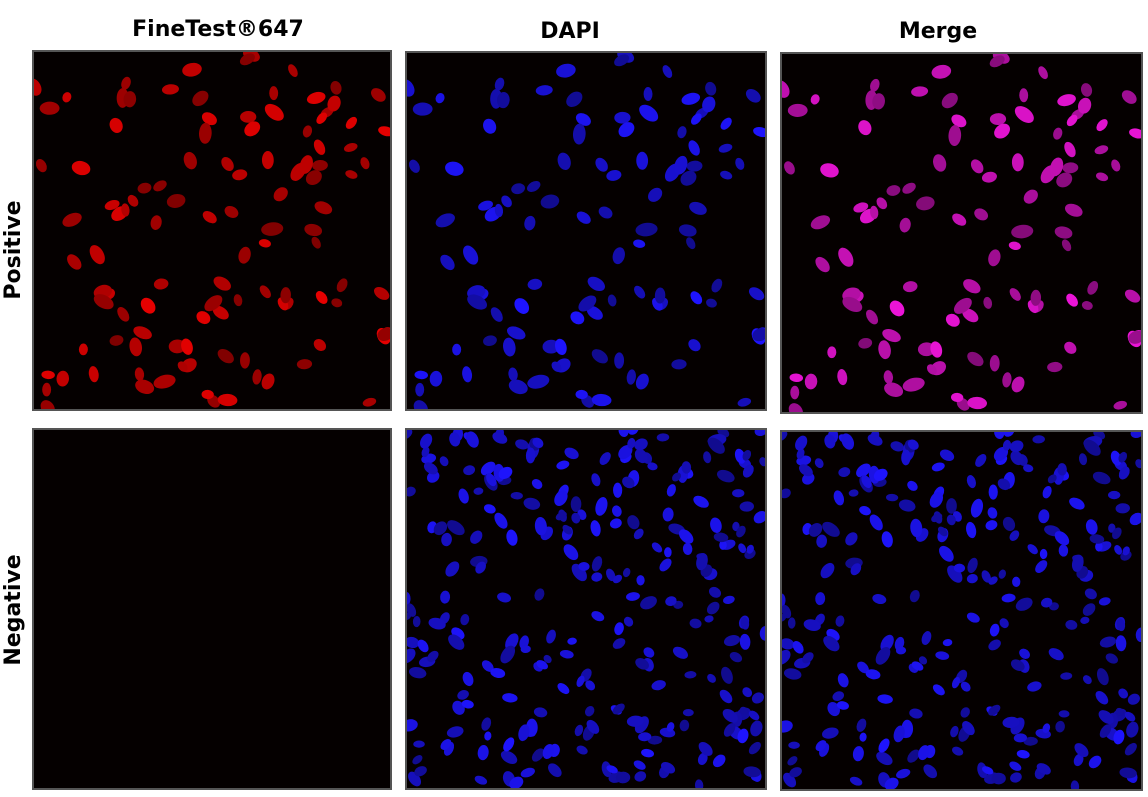  I want to click on image-border, so click(961, 610).